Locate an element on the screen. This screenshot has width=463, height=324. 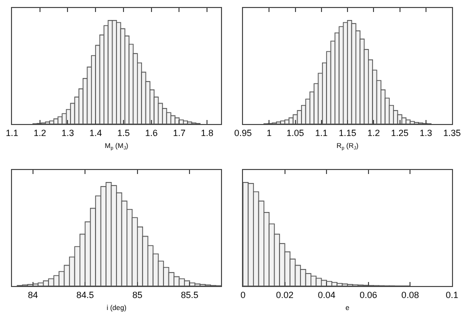
x-tick-label: 0.02 is located at coordinates (285, 295).